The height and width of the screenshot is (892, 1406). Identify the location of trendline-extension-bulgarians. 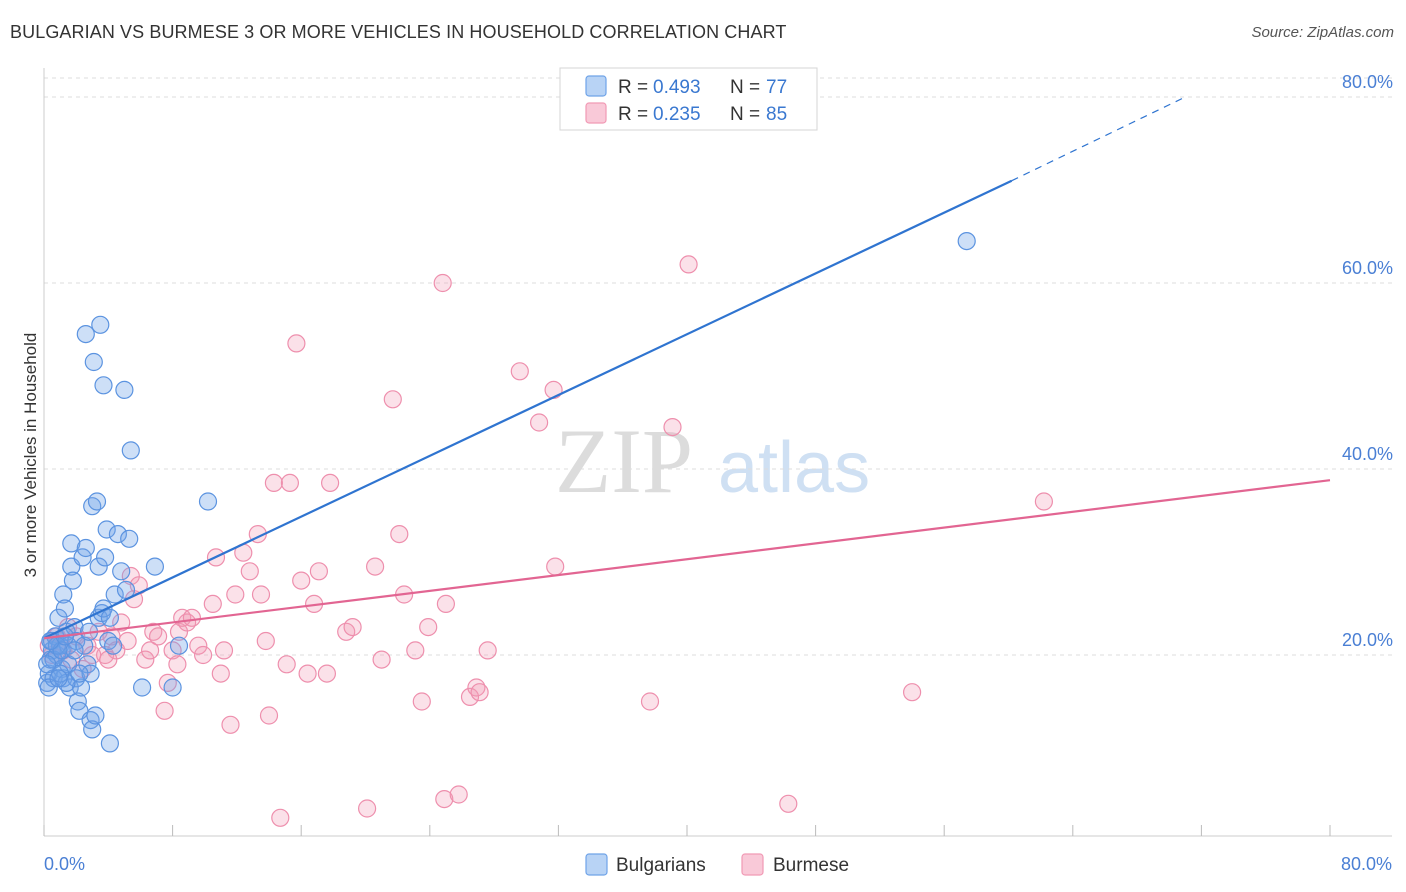
(1098, 139).